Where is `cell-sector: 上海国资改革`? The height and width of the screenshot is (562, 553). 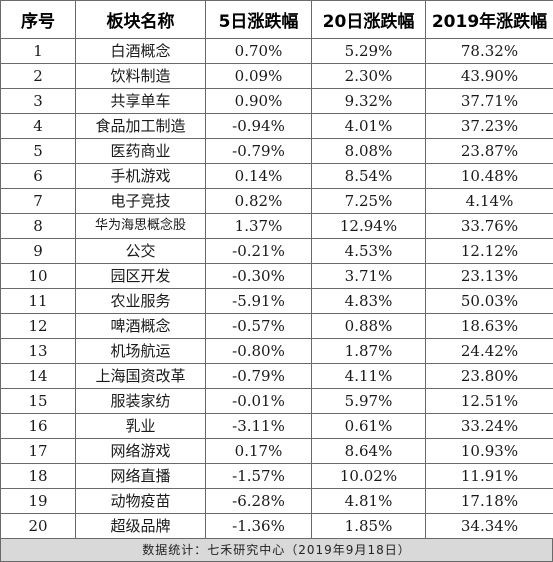
cell-sector: 上海国资改革 is located at coordinates (140, 376).